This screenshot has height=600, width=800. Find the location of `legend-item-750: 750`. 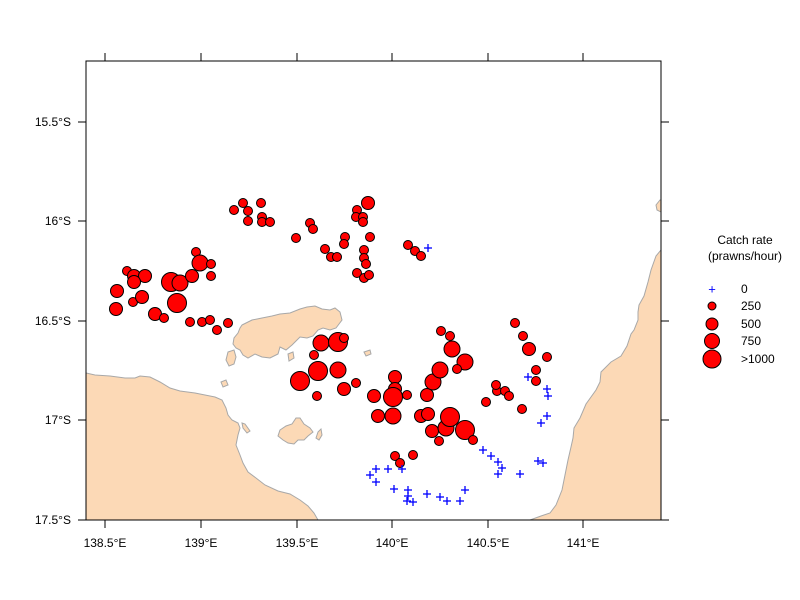

legend-item-750: 750 is located at coordinates (745, 342).